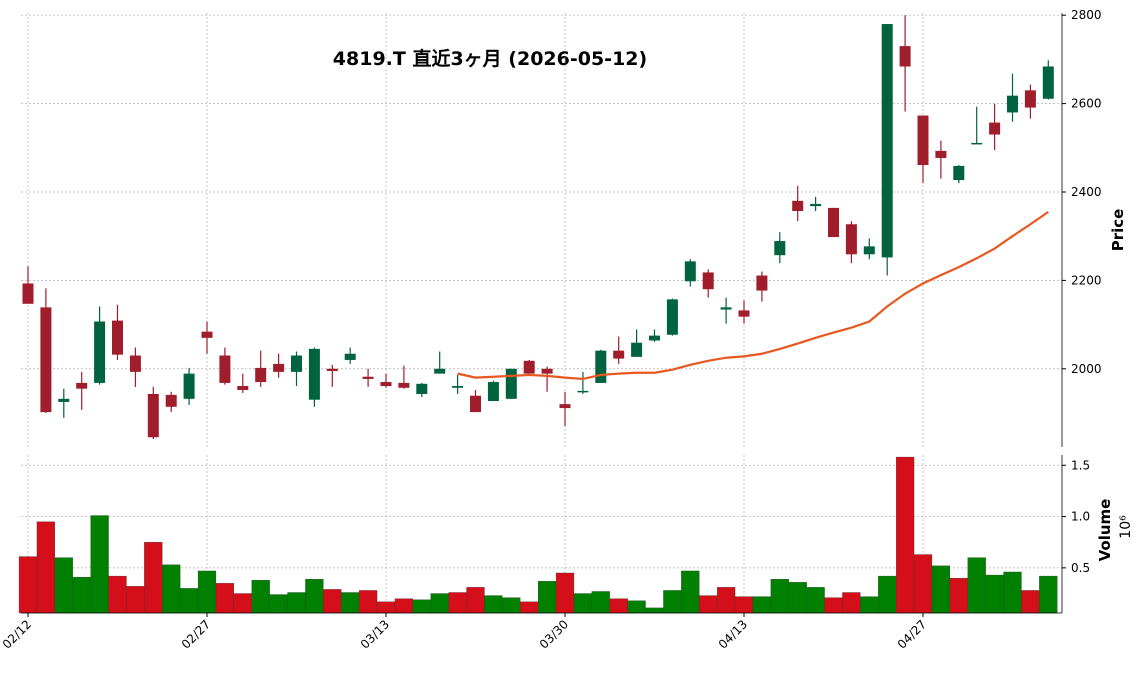  I want to click on x-tick-label: 02/12, so click(17, 634).